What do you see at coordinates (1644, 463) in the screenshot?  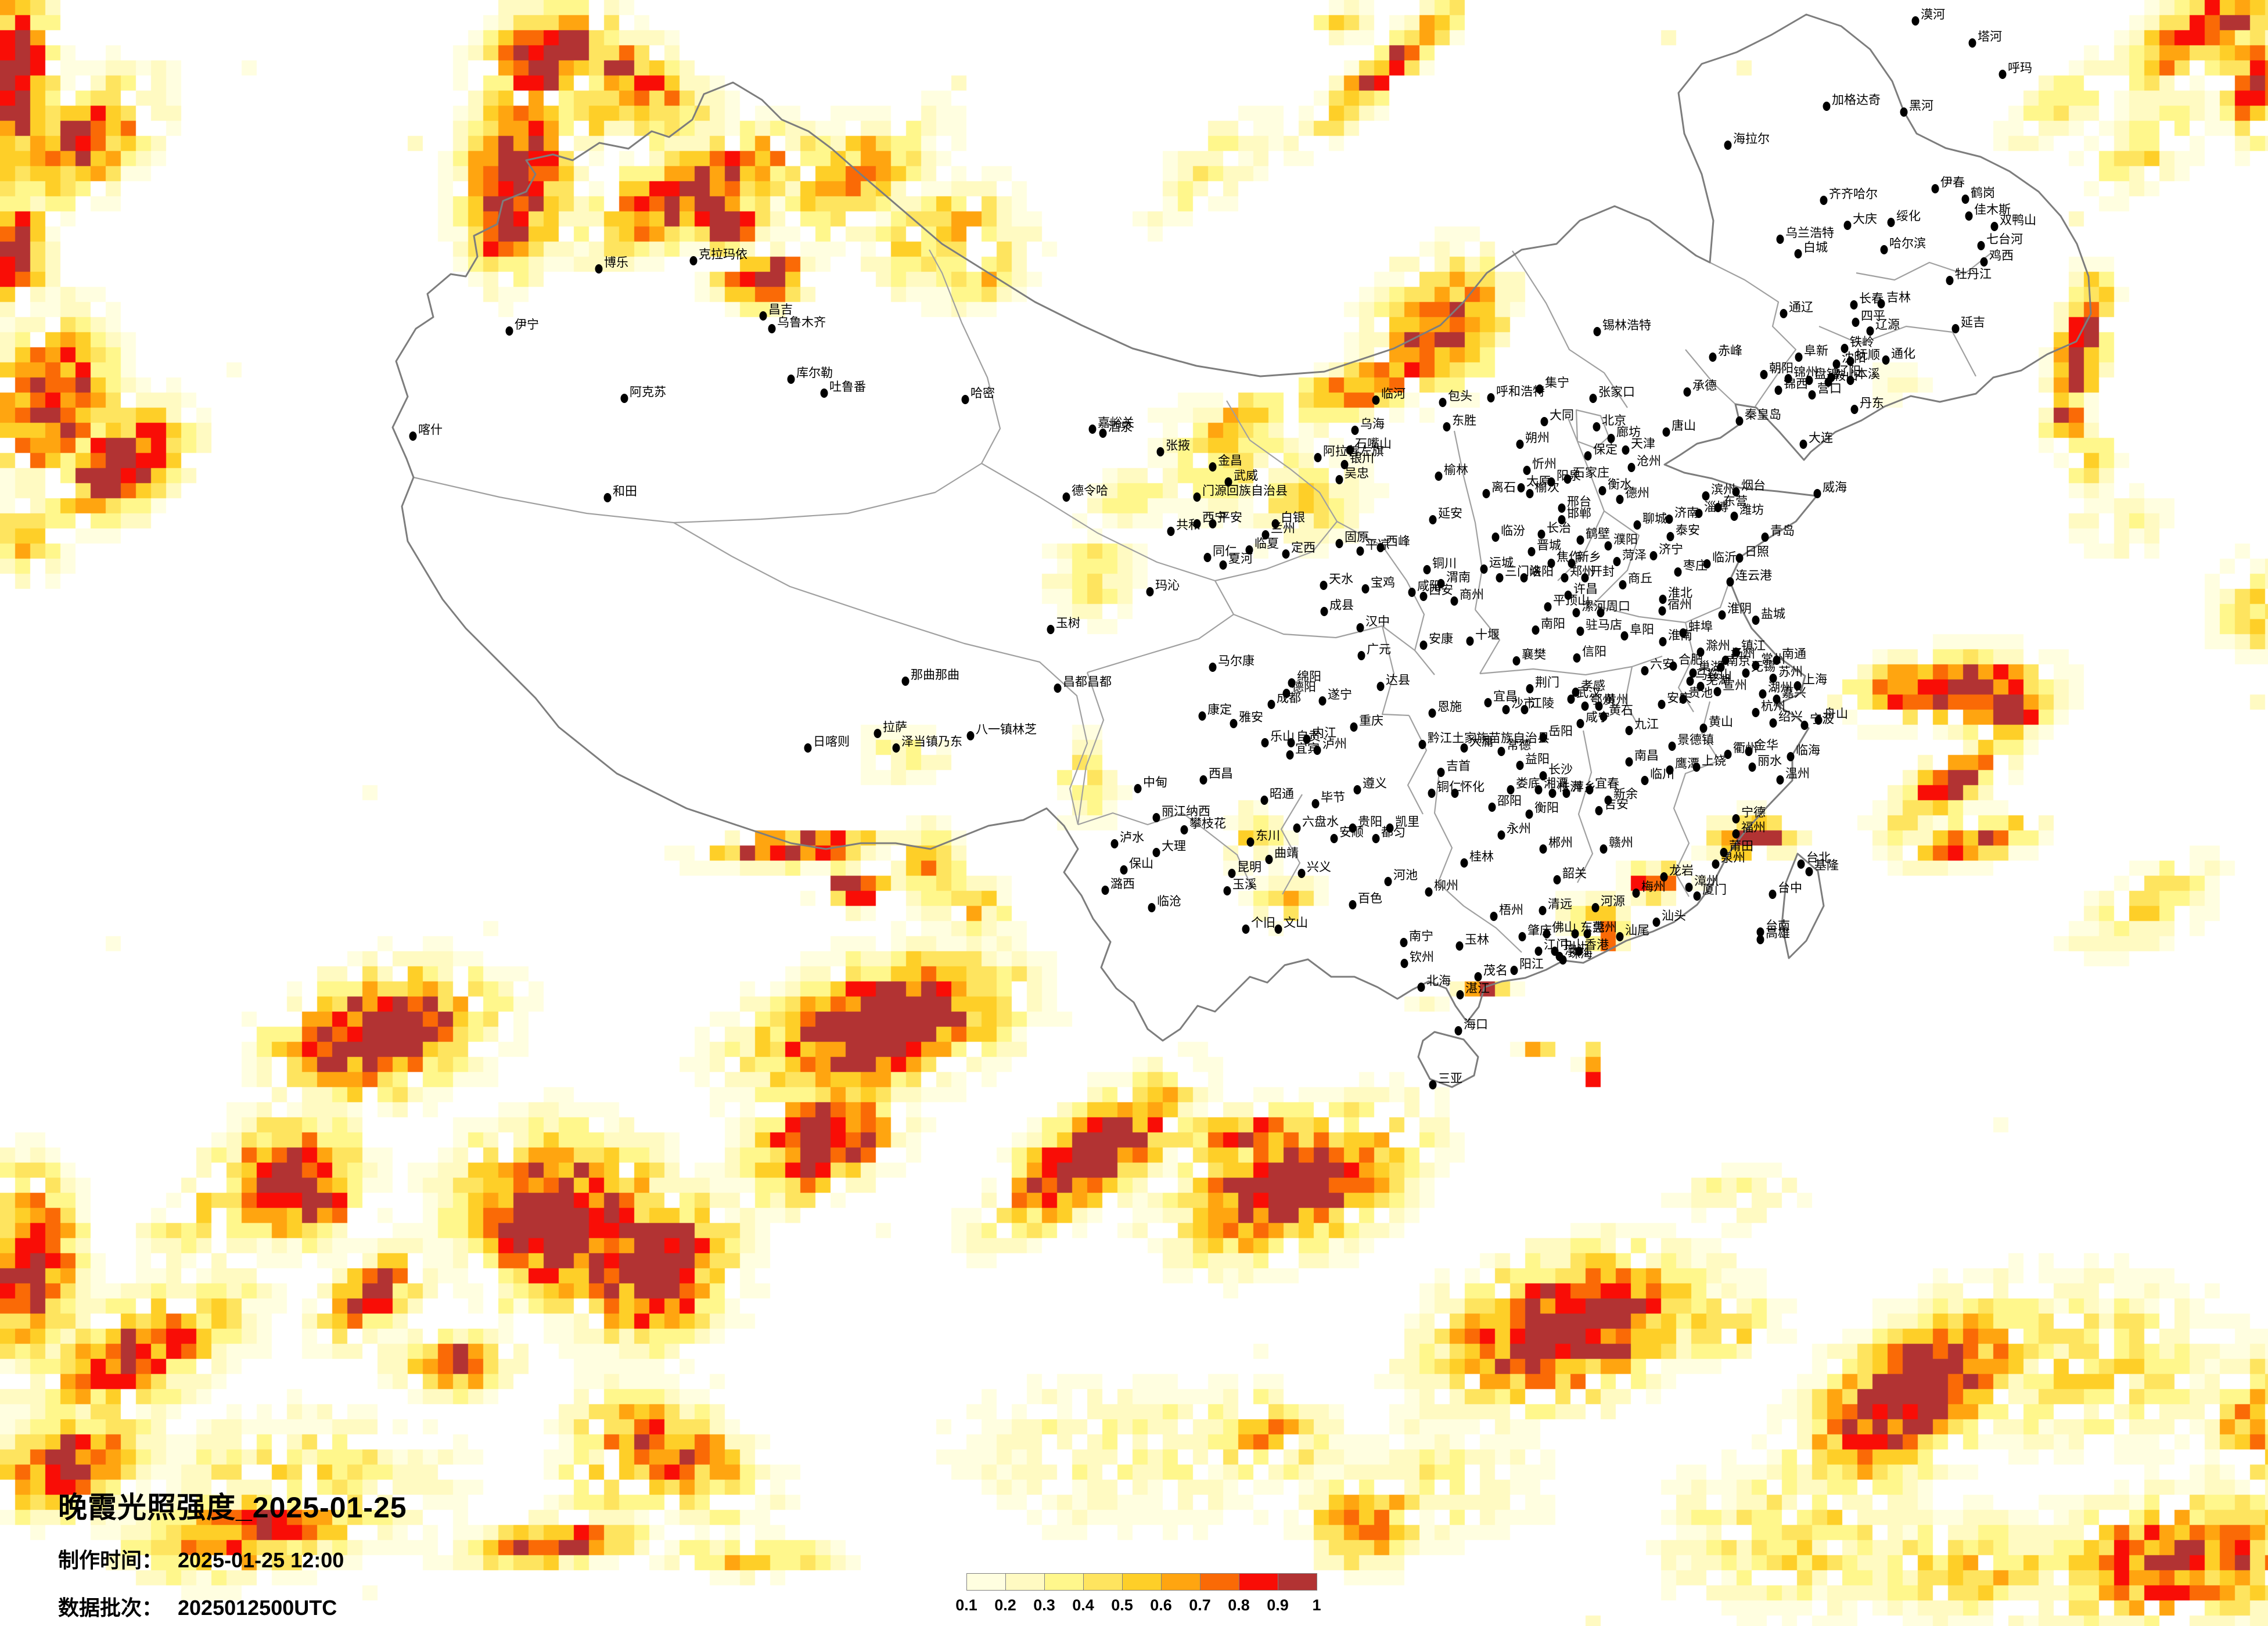 I see `city-marker: 沧州` at bounding box center [1644, 463].